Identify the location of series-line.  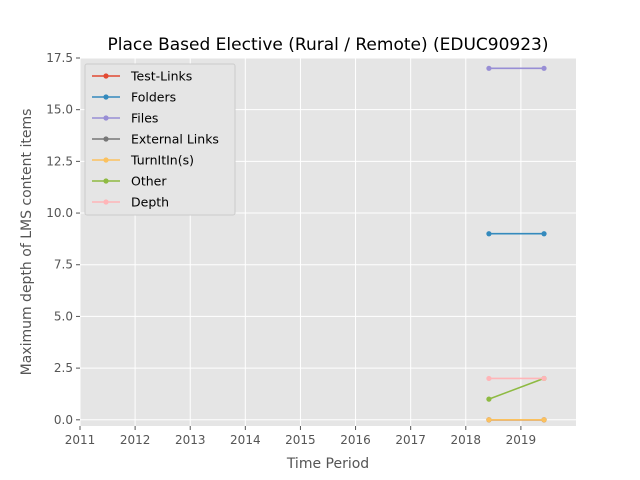
(516, 388).